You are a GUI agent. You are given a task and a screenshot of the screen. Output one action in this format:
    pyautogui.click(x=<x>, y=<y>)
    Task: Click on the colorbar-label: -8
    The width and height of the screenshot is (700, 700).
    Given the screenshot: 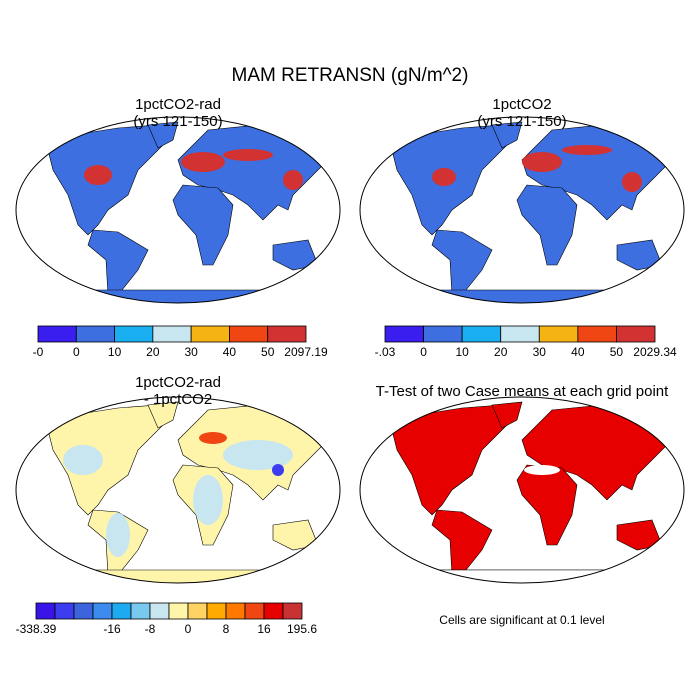 What is the action you would take?
    pyautogui.click(x=150, y=629)
    